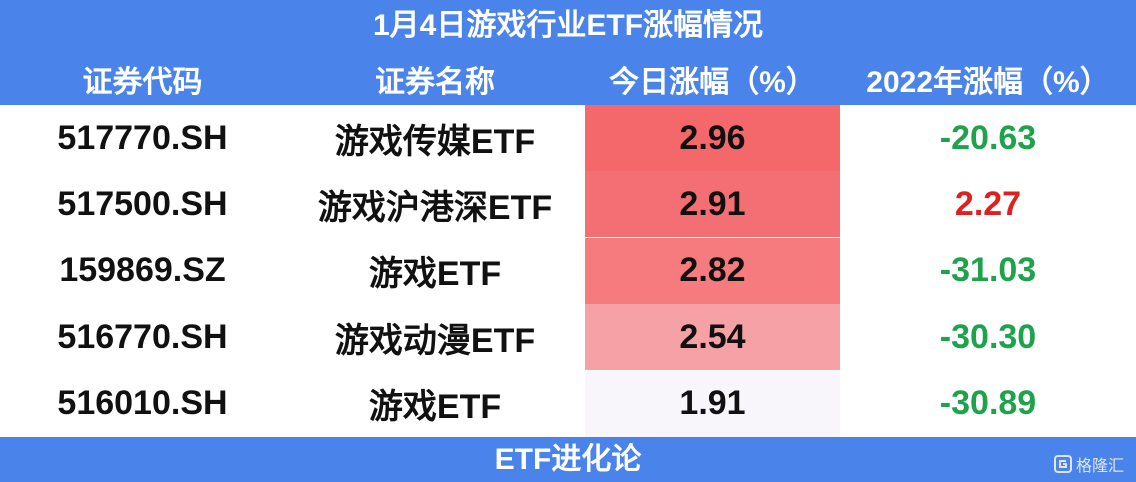 The height and width of the screenshot is (482, 1136). Describe the element at coordinates (568, 26) in the screenshot. I see `title: 1月4日游戏行业ETF涨幅情况` at that location.